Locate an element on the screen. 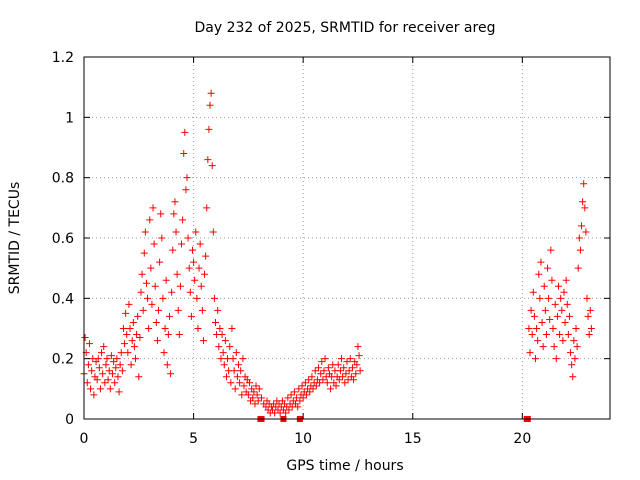 This screenshot has width=640, height=480. y-tick-label: 0.6 is located at coordinates (63, 239).